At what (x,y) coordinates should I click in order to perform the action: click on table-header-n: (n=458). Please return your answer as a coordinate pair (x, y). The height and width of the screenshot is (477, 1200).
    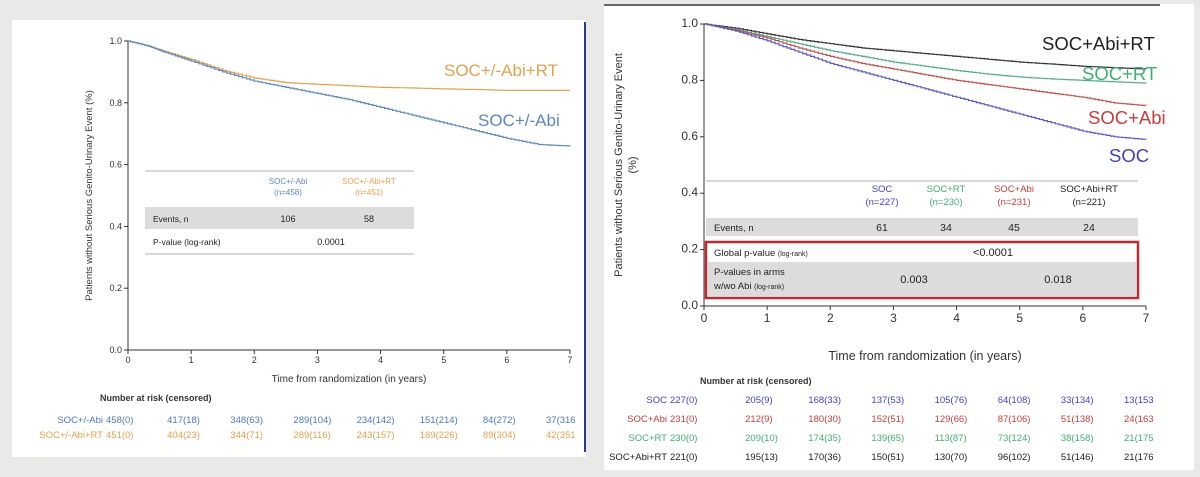
    Looking at the image, I should click on (288, 192).